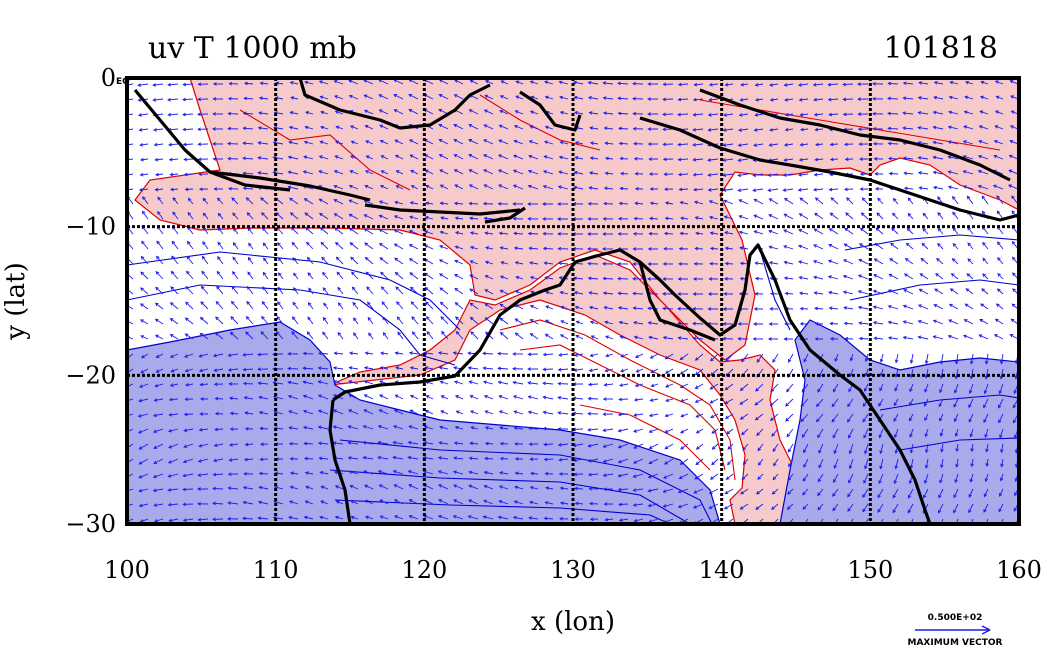  I want to click on x-tick-label: 120, so click(424, 570).